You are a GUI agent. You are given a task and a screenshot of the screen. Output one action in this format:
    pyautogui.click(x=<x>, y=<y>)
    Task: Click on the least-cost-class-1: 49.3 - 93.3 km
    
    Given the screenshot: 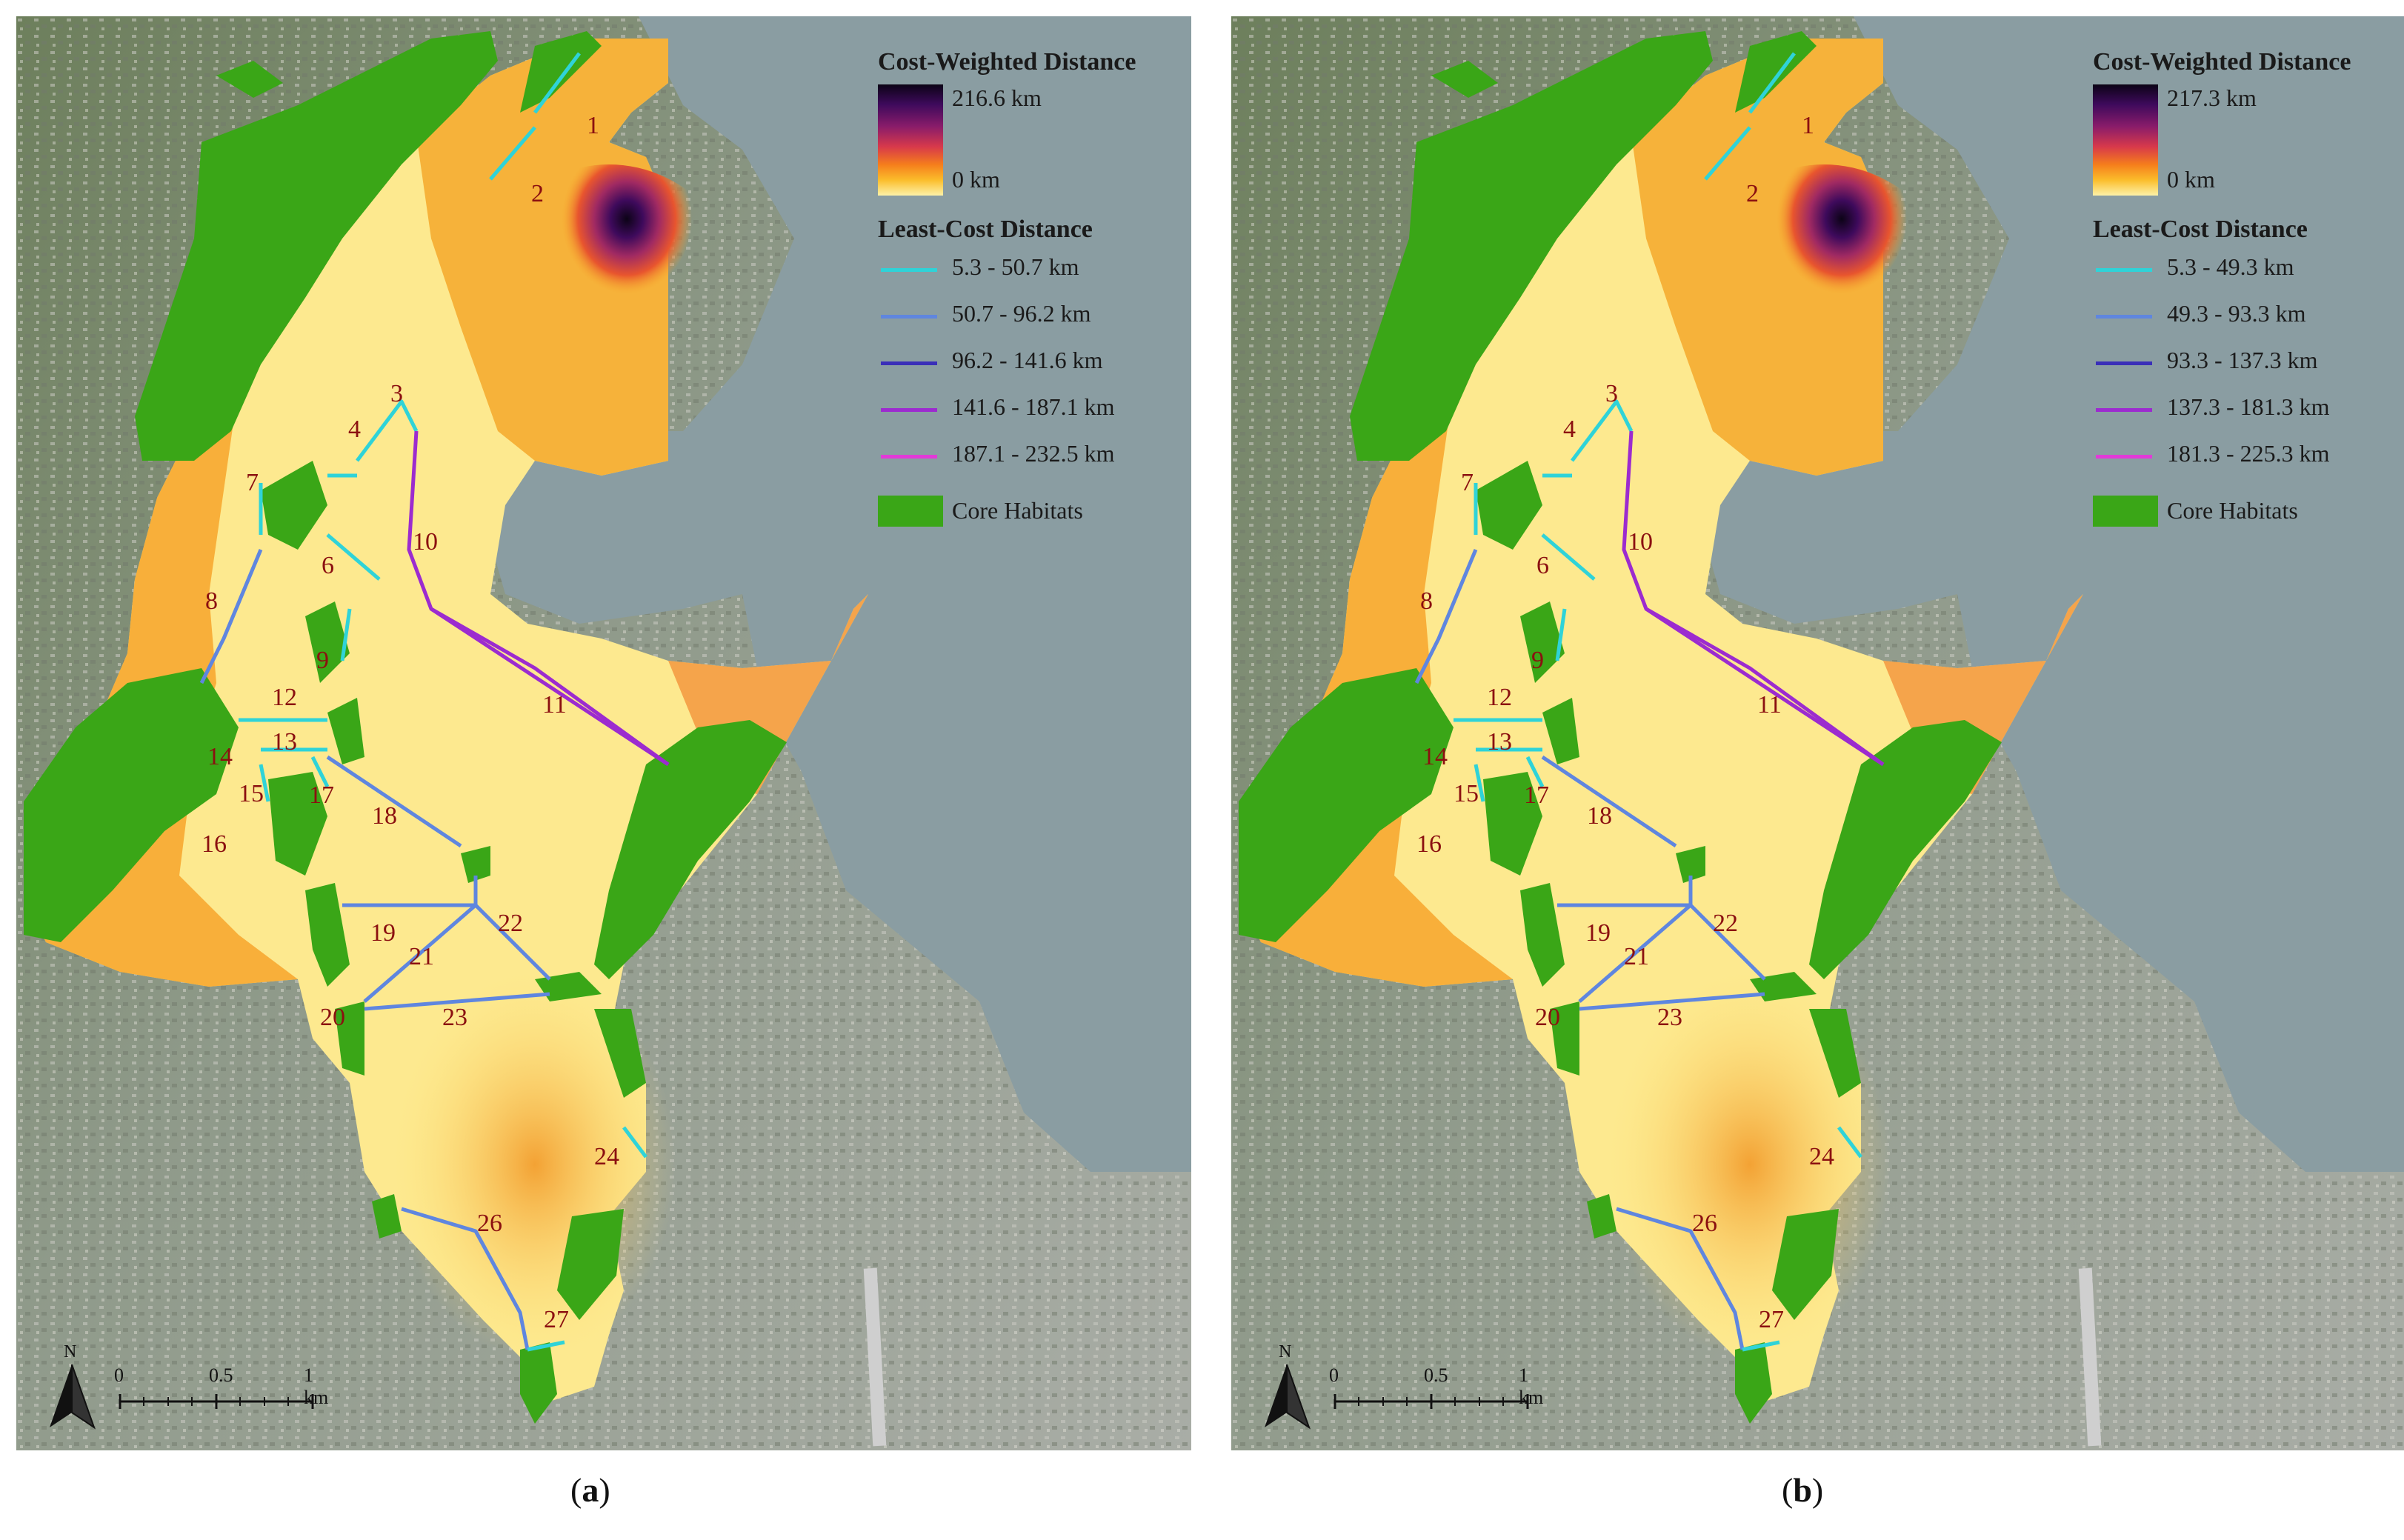 What is the action you would take?
    pyautogui.click(x=2245, y=316)
    